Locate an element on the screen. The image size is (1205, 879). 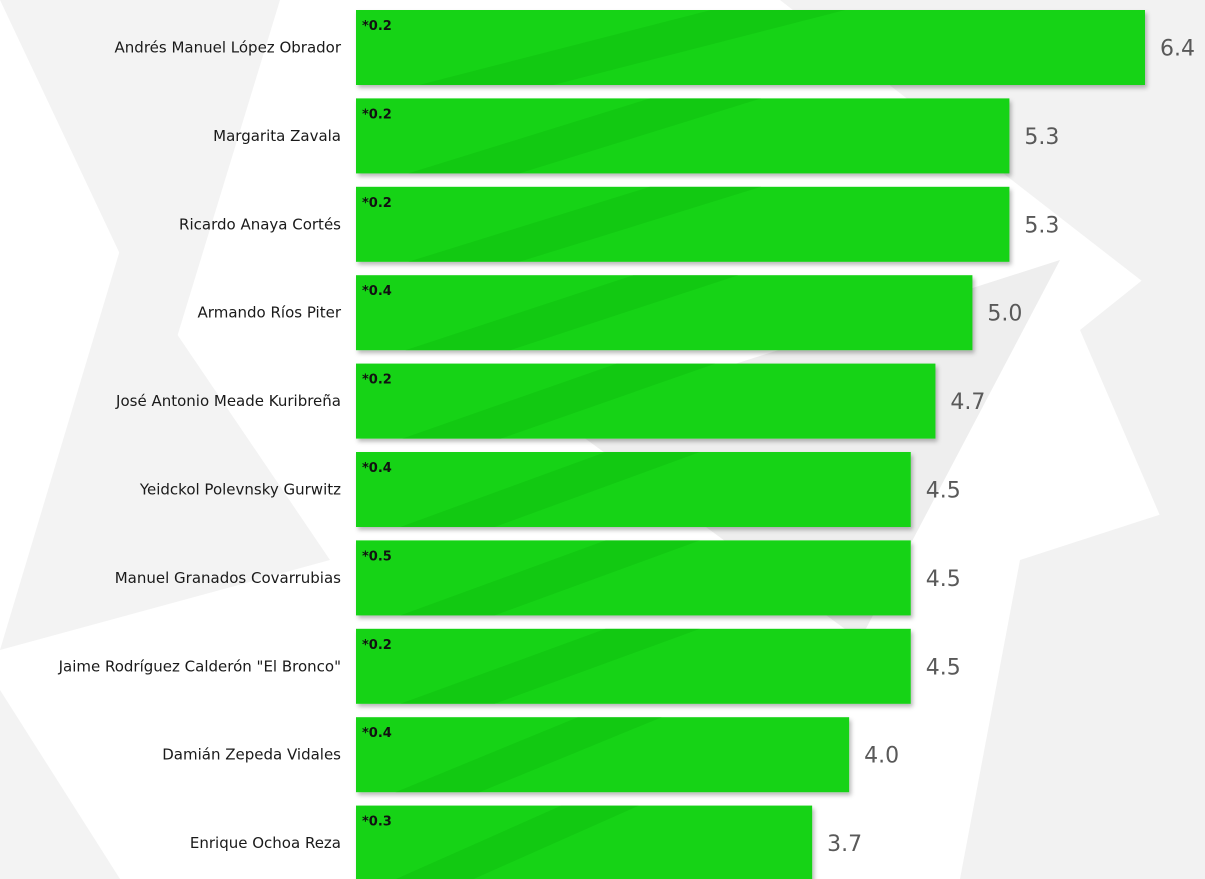
category-label: José Antonio Meade Kuribreña is located at coordinates (228, 401).